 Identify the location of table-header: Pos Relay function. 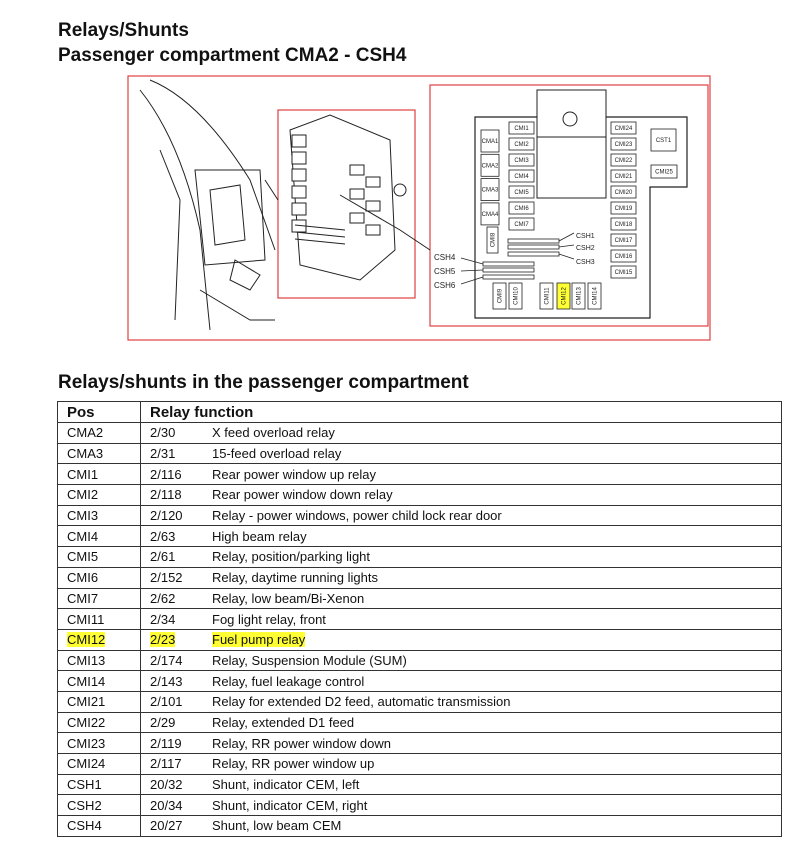
(419, 412).